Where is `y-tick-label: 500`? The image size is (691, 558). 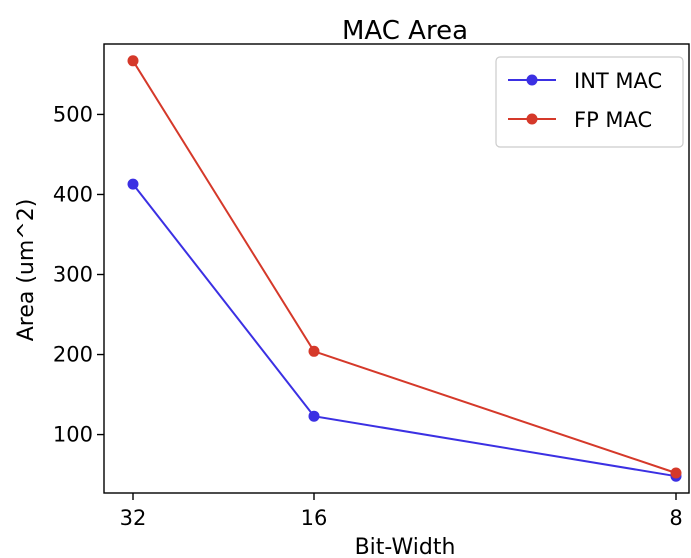 y-tick-label: 500 is located at coordinates (73, 114).